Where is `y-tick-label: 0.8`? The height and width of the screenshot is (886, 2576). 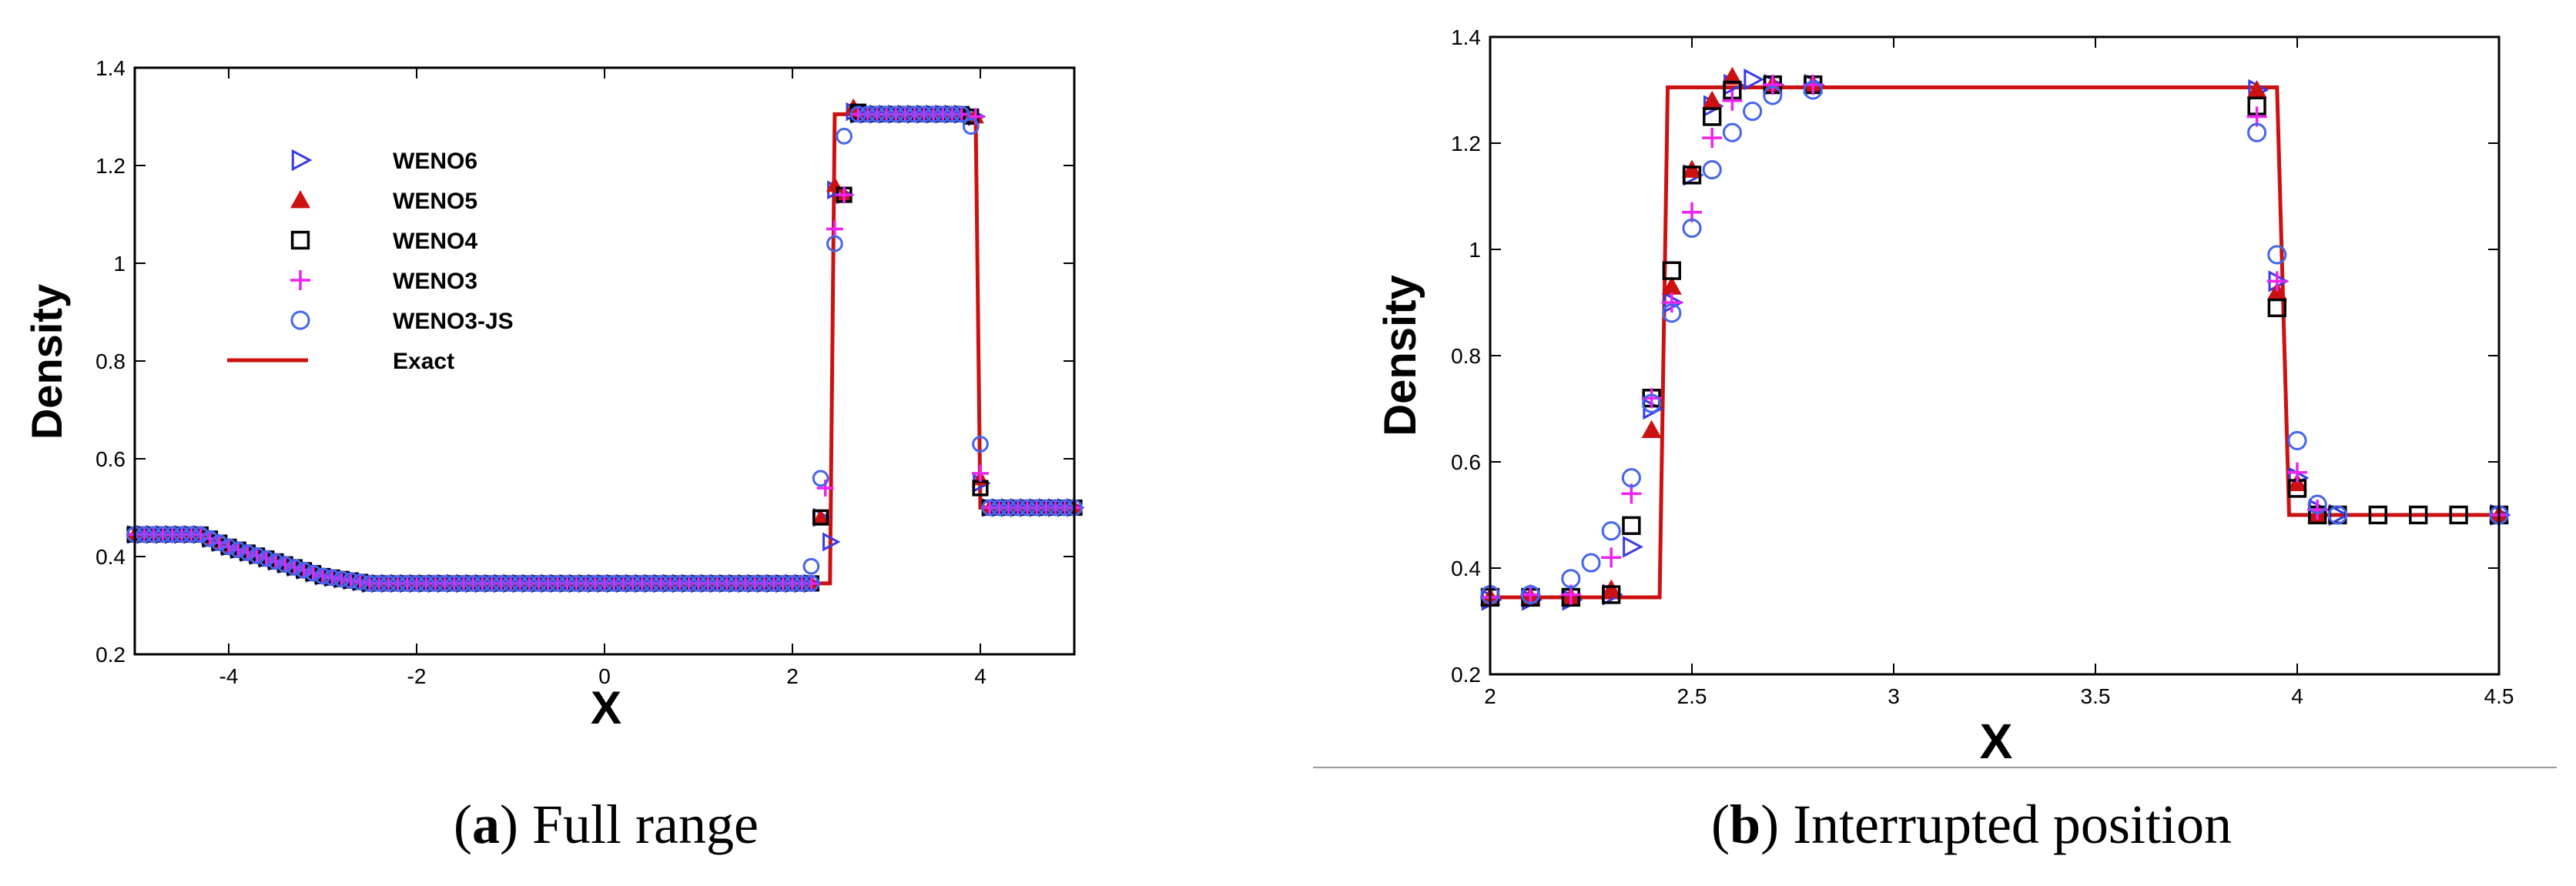 y-tick-label: 0.8 is located at coordinates (1466, 356).